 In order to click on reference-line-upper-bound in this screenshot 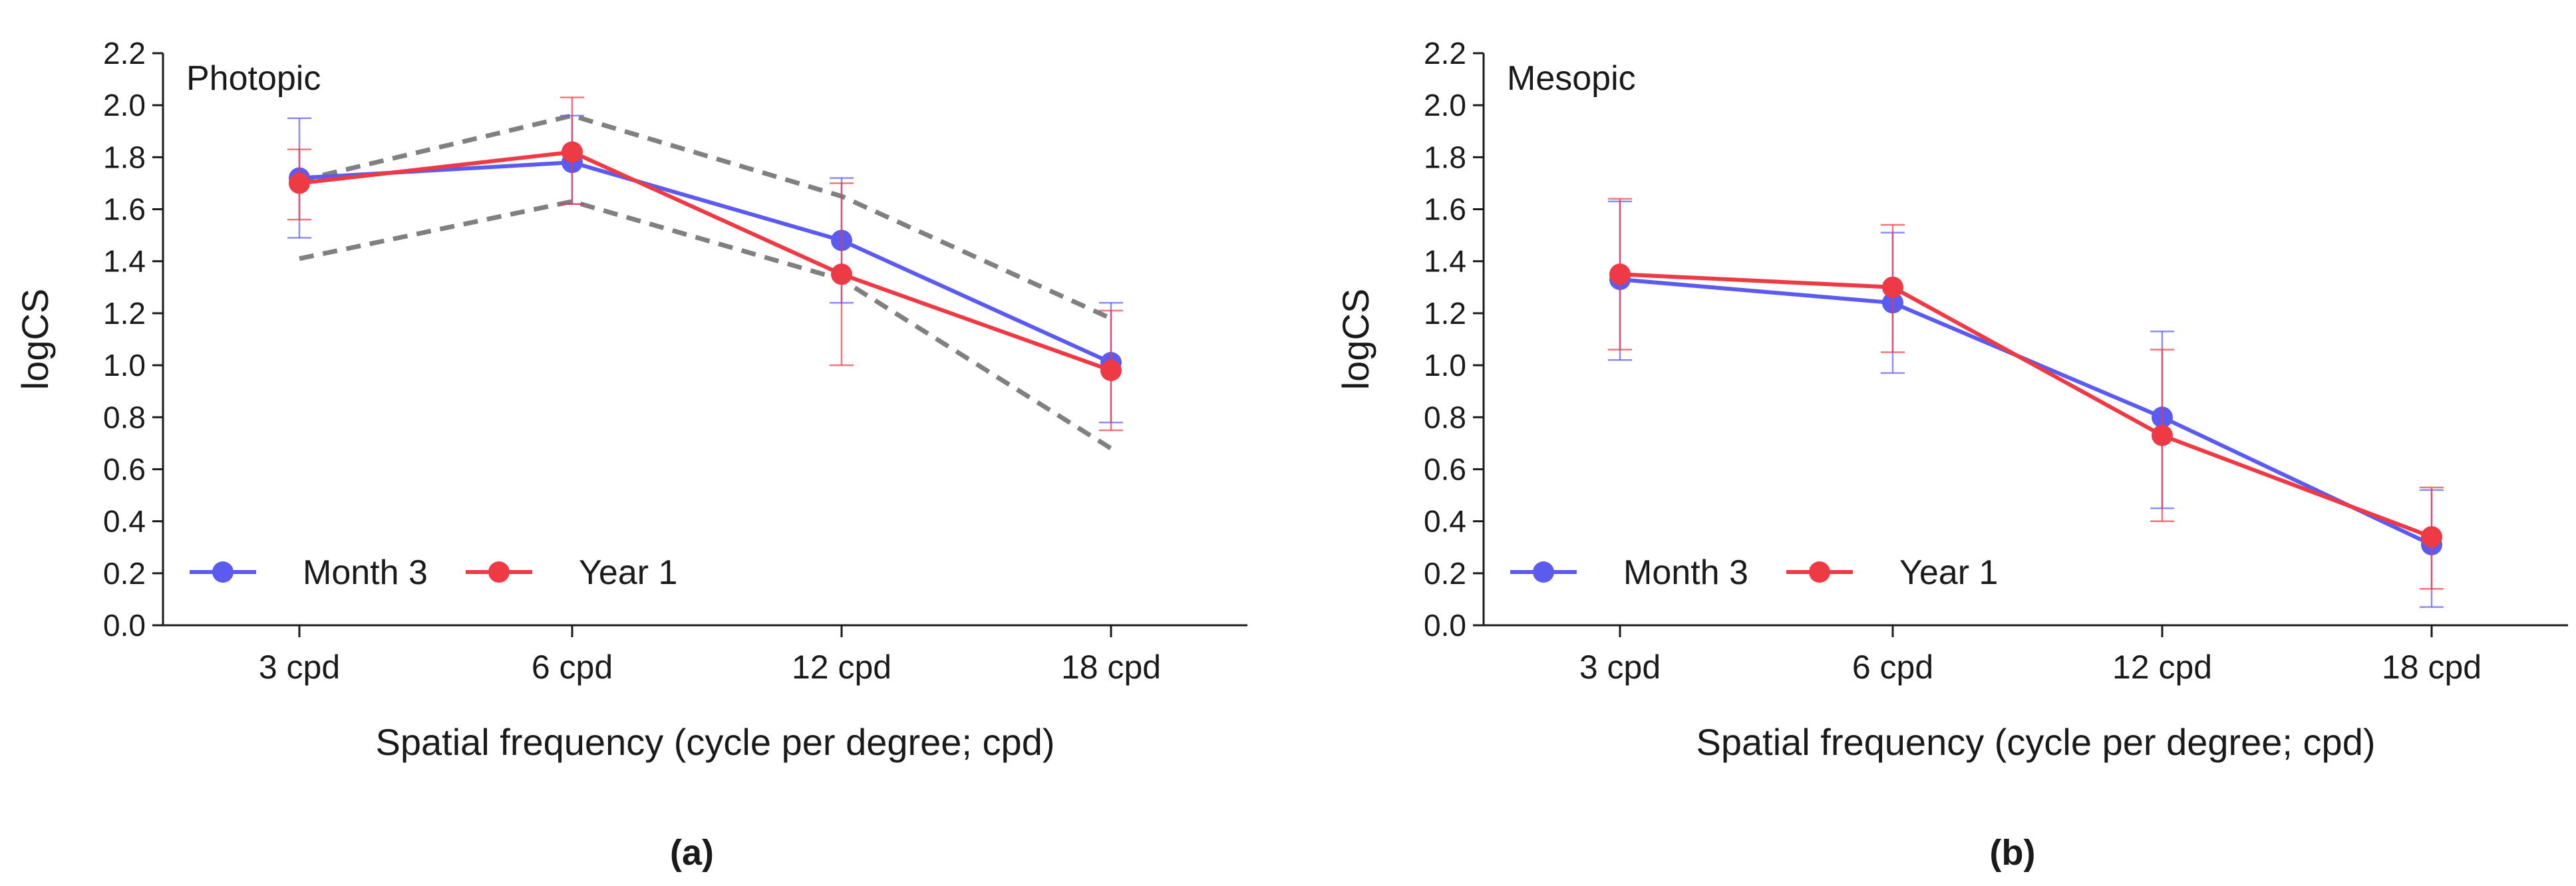, I will do `click(705, 217)`.